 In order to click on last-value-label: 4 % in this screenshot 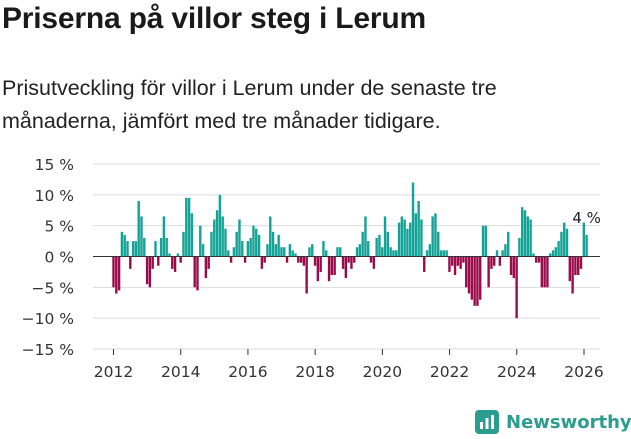, I will do `click(586, 218)`.